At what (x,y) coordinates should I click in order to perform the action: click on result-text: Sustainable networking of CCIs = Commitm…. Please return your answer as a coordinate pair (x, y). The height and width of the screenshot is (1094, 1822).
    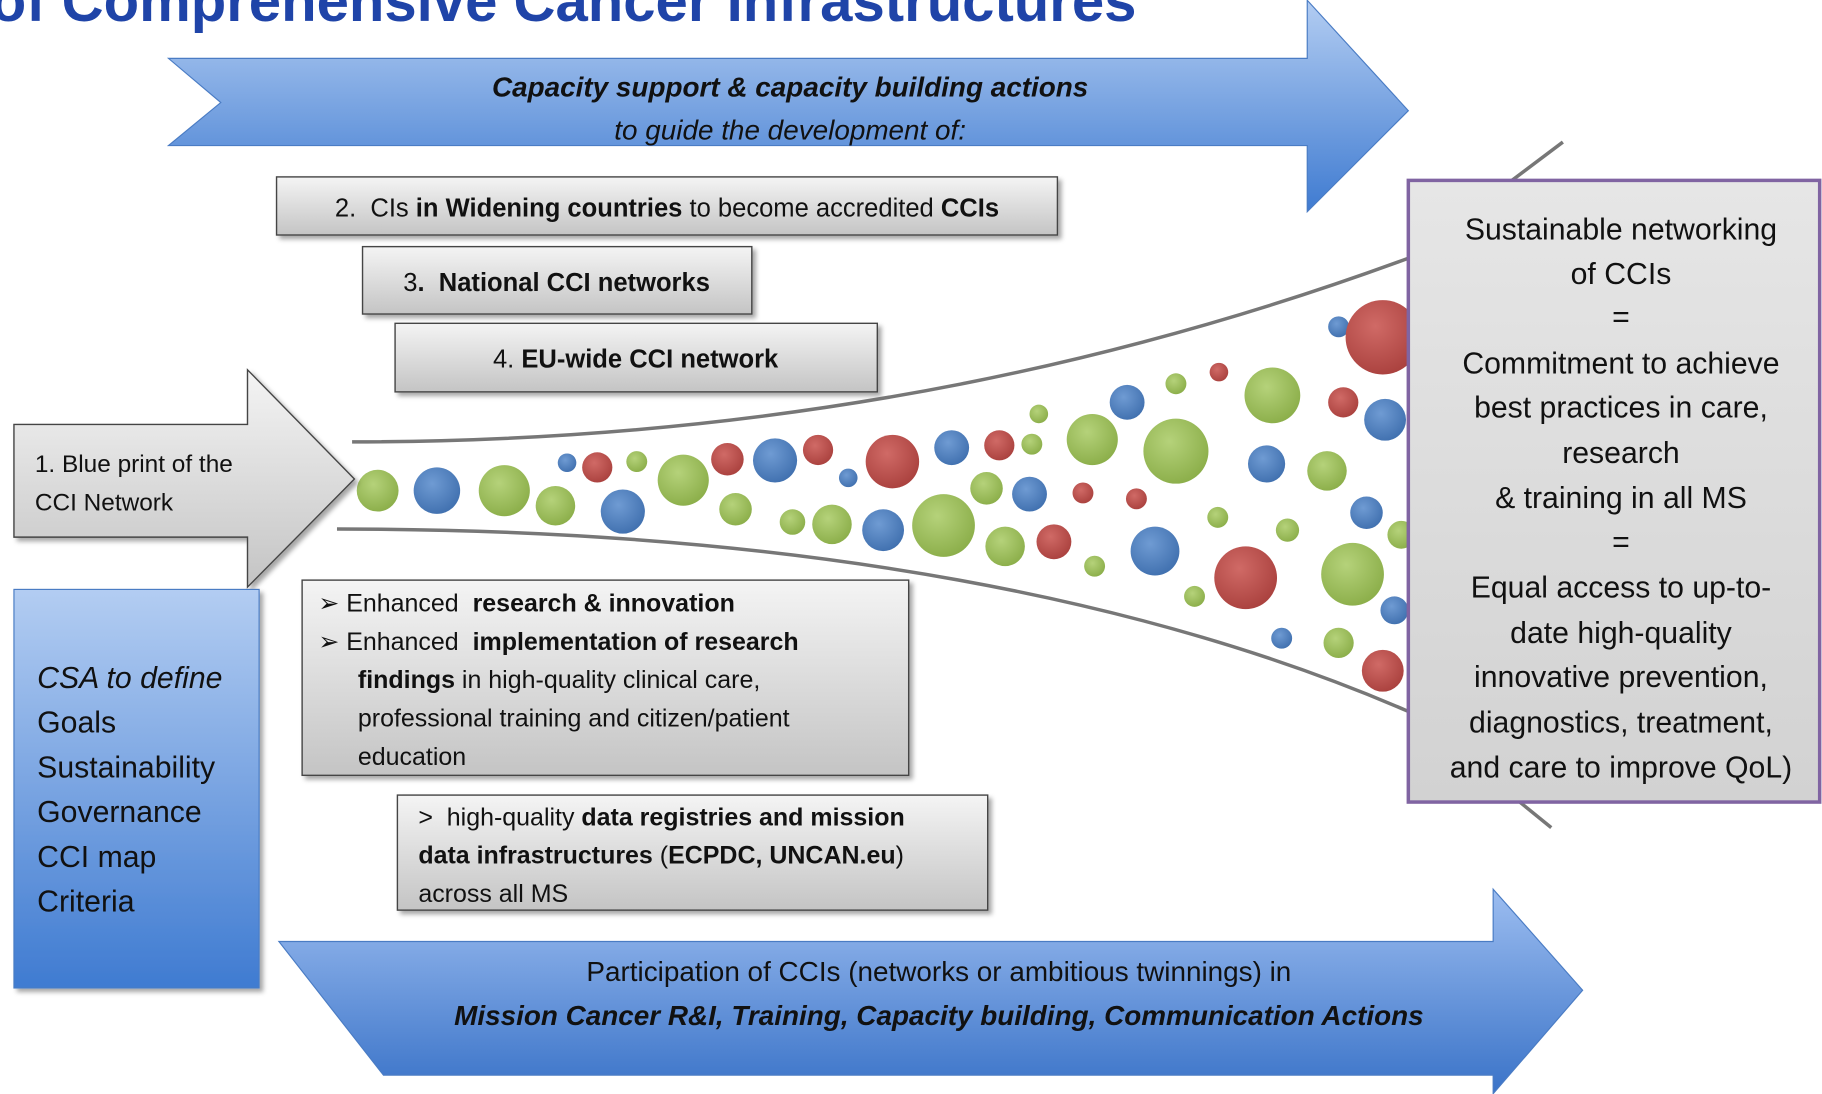
    Looking at the image, I should click on (1621, 499).